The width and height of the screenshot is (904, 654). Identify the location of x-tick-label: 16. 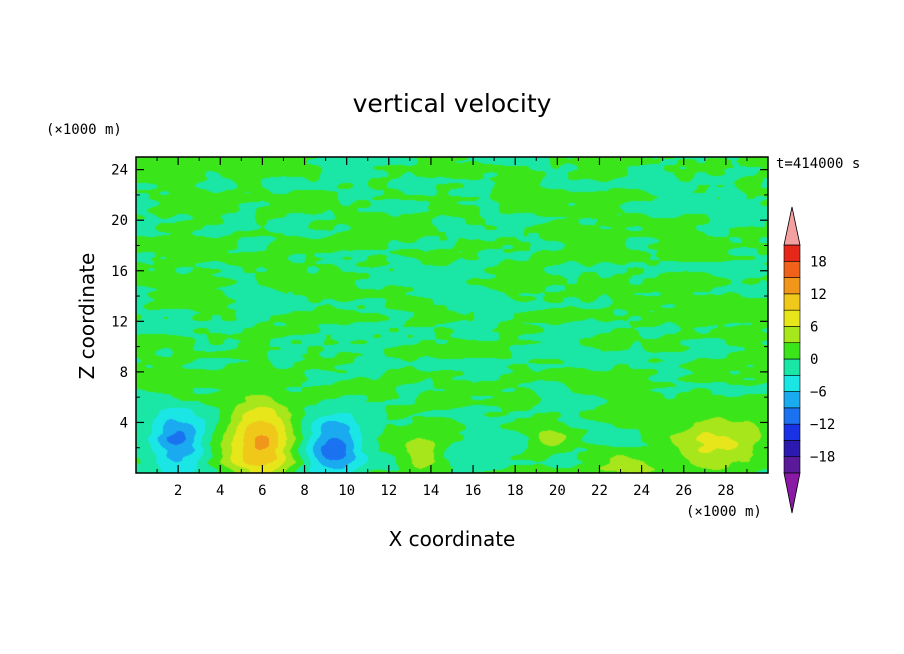
(473, 491).